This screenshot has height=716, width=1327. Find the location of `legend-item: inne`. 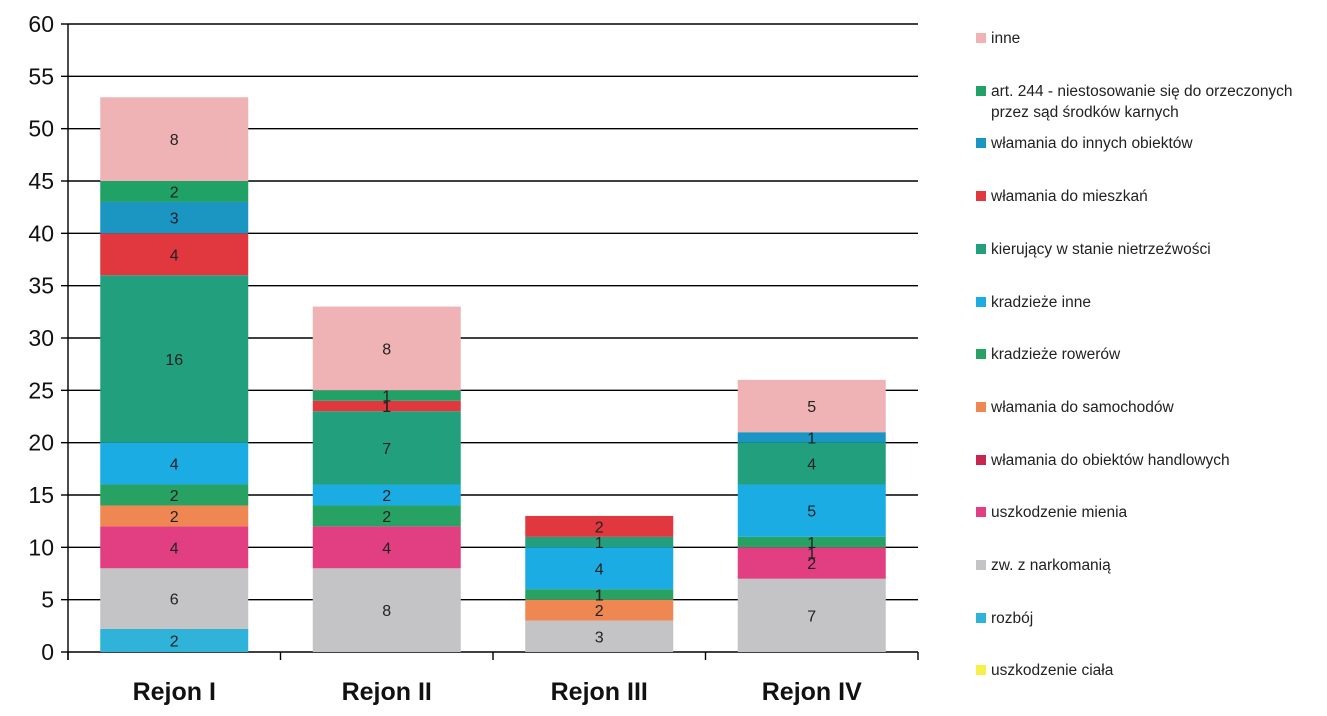

legend-item: inne is located at coordinates (998, 38).